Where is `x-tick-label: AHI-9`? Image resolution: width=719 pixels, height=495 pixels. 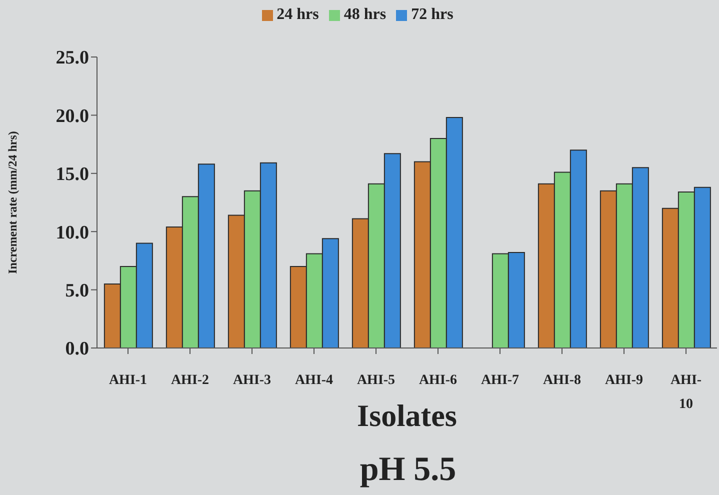
x-tick-label: AHI-9 is located at coordinates (624, 380).